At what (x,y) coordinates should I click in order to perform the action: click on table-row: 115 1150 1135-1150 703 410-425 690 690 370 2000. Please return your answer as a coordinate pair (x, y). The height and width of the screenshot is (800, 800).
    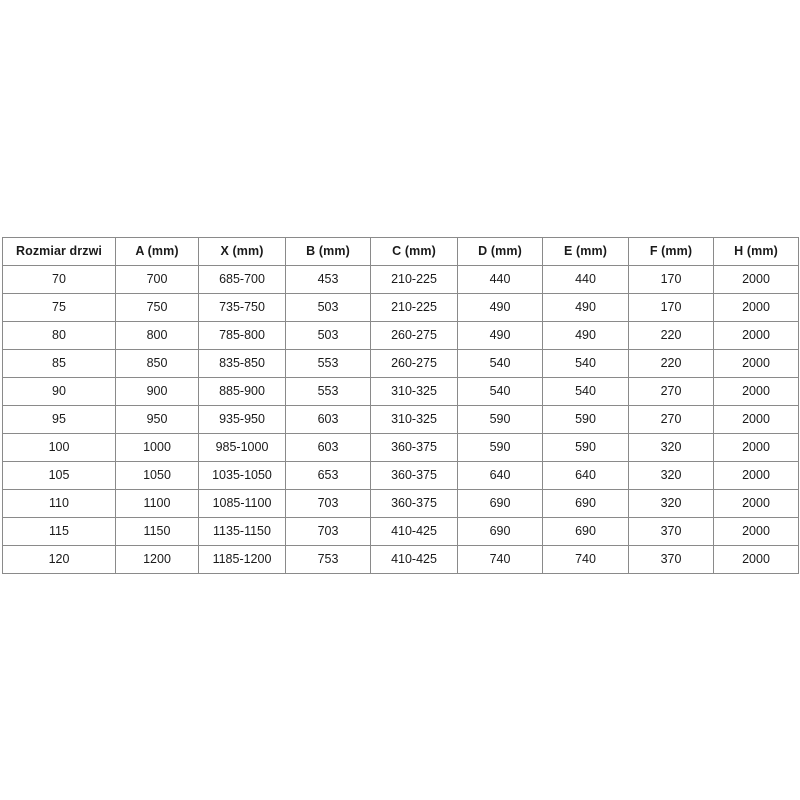
    Looking at the image, I should click on (400, 531).